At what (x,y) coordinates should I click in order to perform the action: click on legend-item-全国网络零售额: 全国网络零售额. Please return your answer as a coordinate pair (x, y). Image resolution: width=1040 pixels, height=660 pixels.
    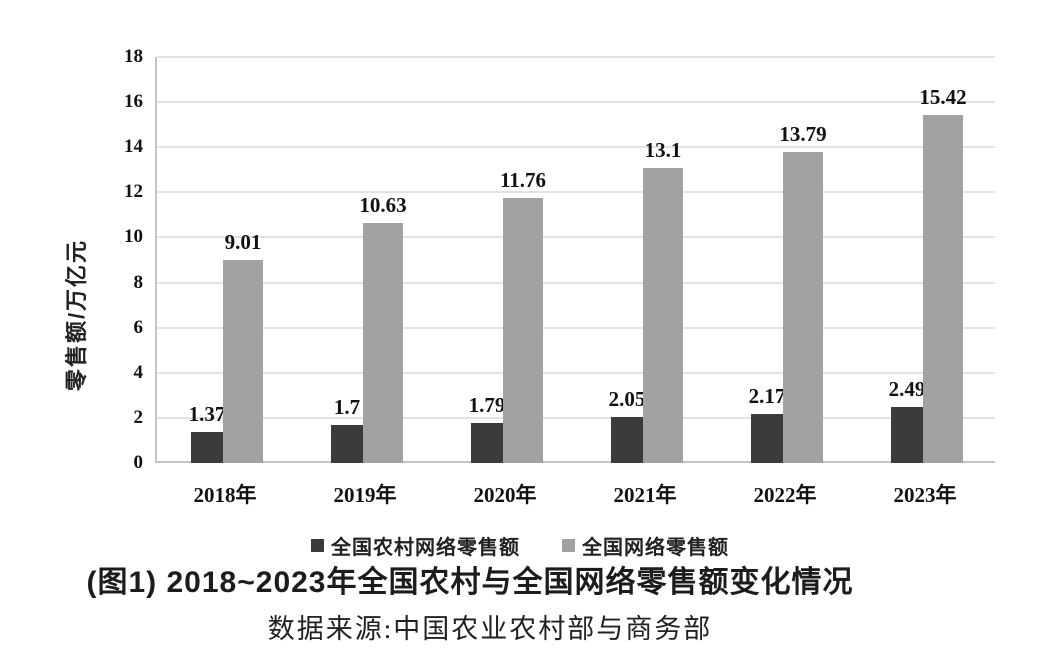
    Looking at the image, I should click on (645, 545).